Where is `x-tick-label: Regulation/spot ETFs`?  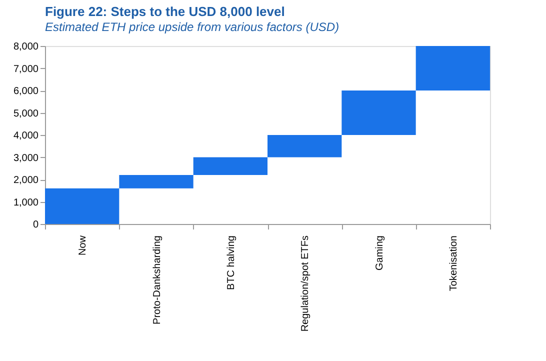
x-tick-label: Regulation/spot ETFs is located at coordinates (306, 284).